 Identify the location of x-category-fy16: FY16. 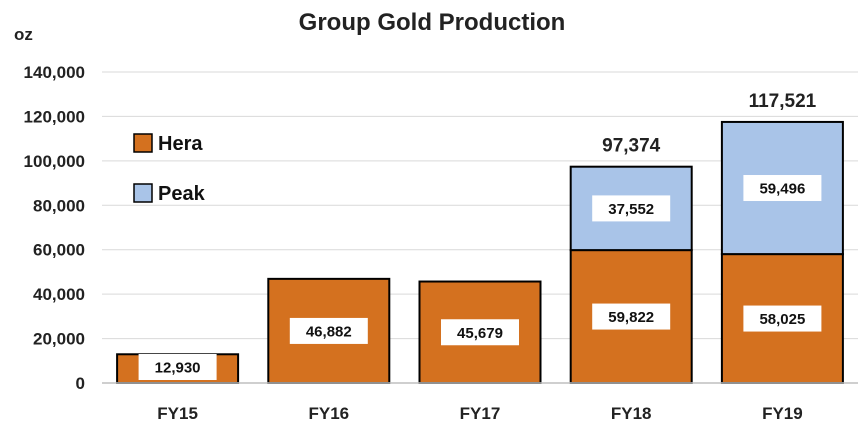
(328, 413).